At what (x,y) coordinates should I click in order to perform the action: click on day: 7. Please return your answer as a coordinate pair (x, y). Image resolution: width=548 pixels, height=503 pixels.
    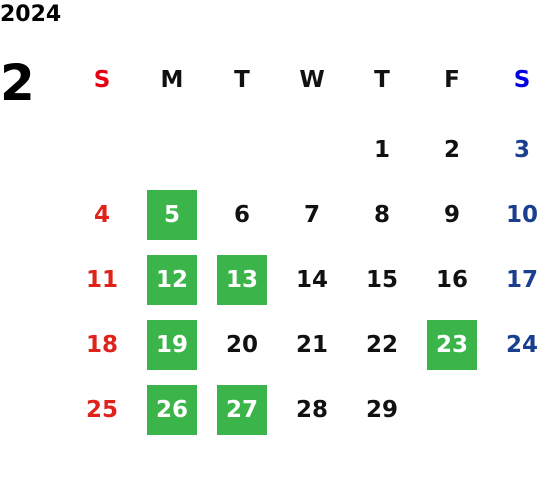
    Looking at the image, I should click on (311, 215).